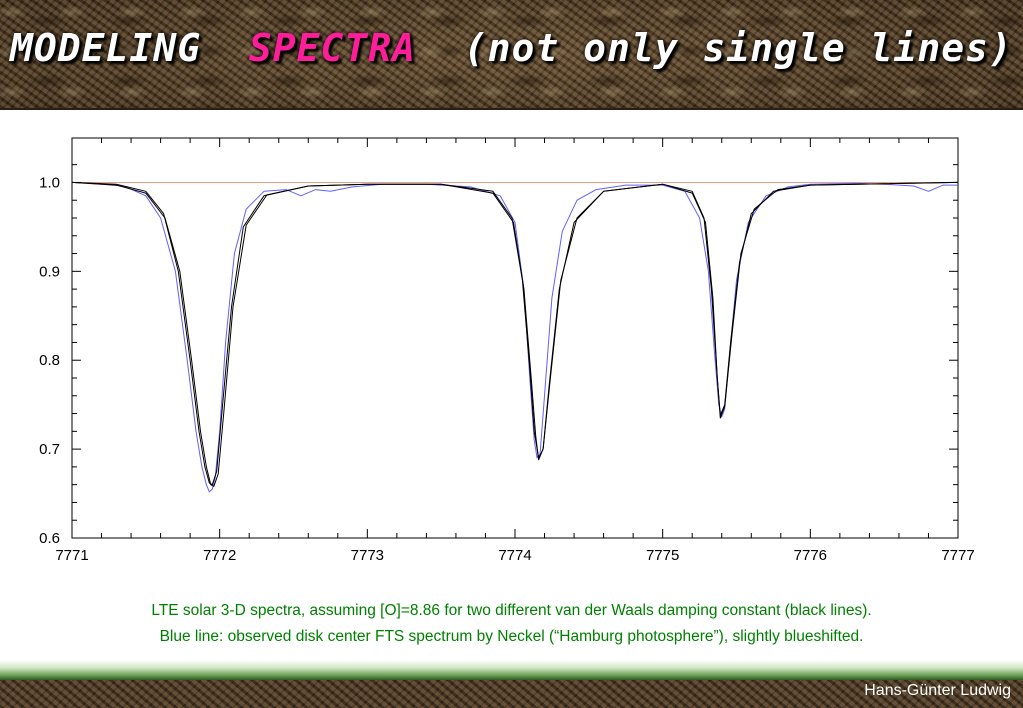 This screenshot has height=708, width=1023. Describe the element at coordinates (514, 555) in the screenshot. I see `x-tick-label: 7774` at that location.